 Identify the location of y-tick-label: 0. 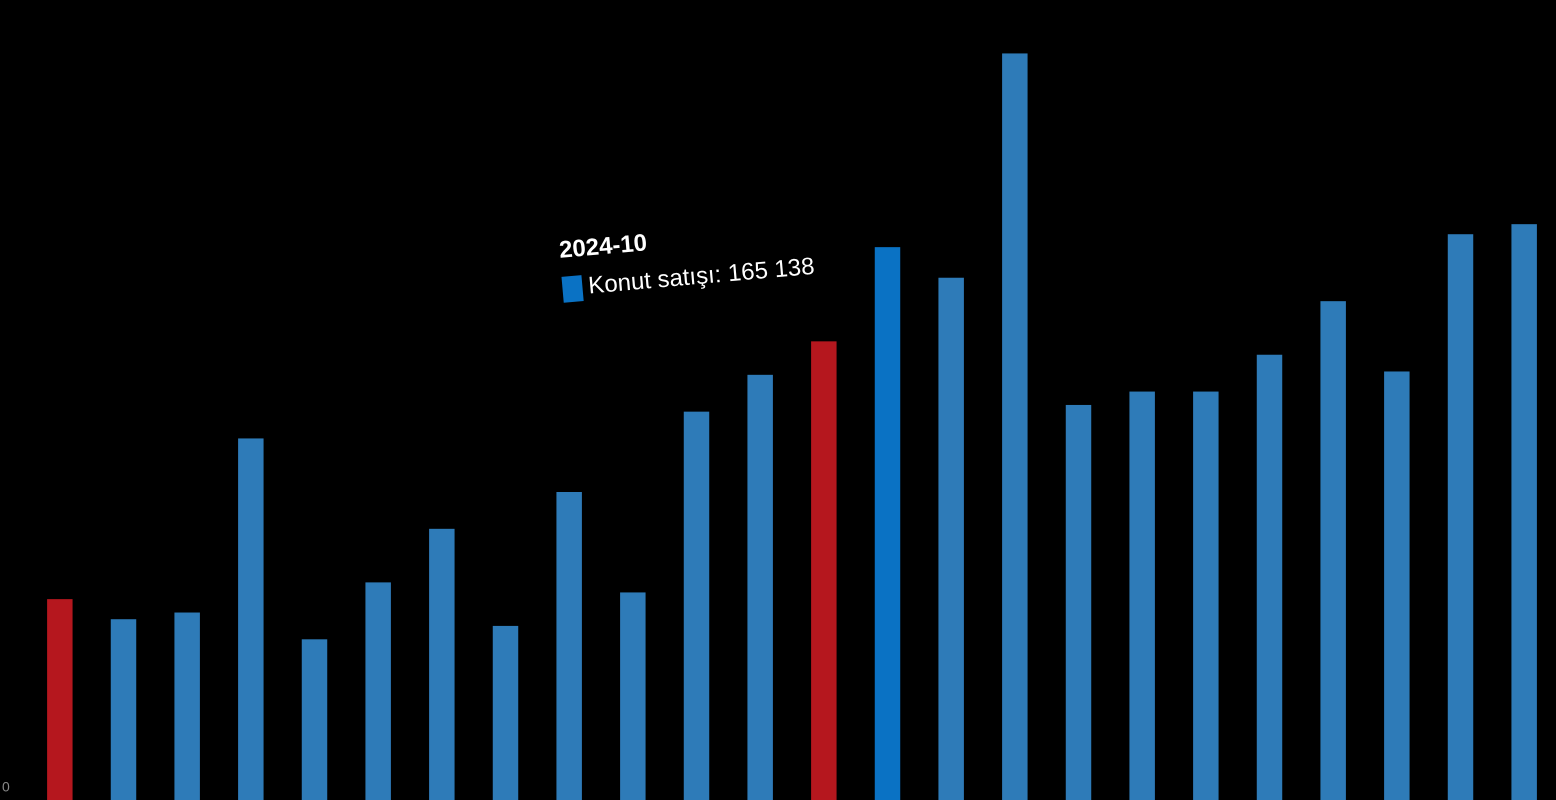
(6, 787).